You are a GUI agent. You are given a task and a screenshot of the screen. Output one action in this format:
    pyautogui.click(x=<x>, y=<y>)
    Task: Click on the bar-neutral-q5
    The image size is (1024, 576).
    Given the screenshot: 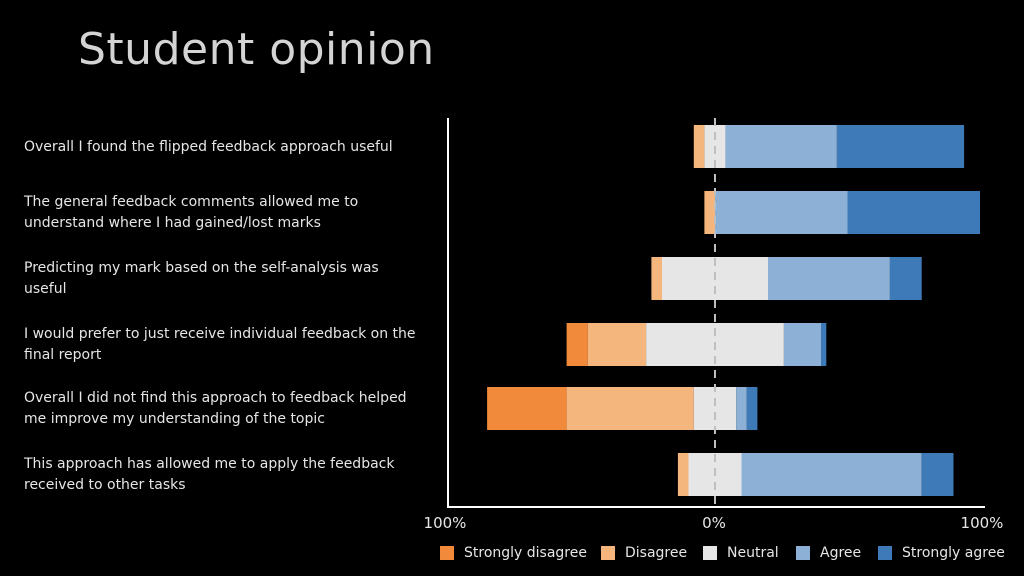 What is the action you would take?
    pyautogui.click(x=715, y=408)
    